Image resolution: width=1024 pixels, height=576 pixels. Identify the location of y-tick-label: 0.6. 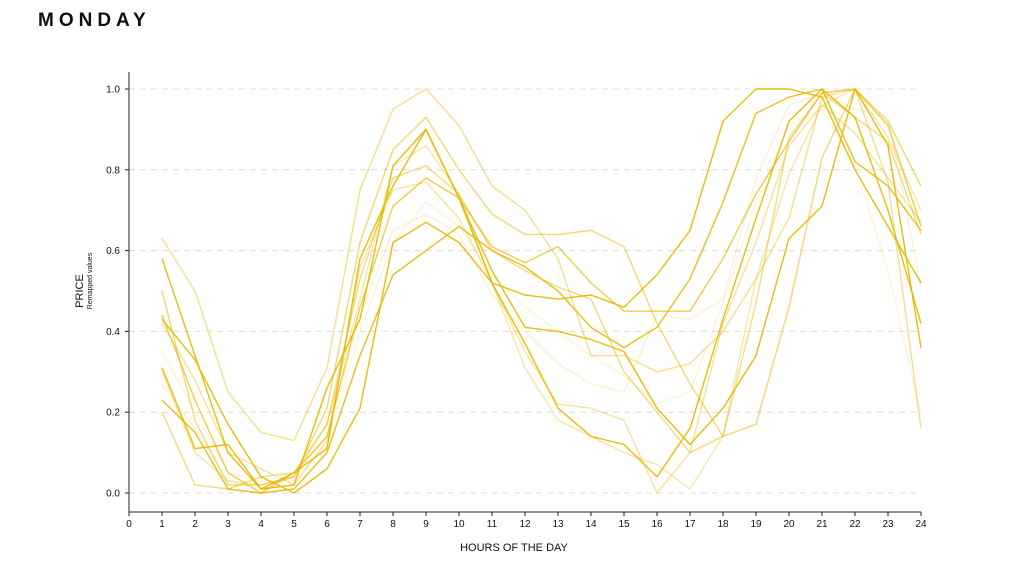
(113, 251).